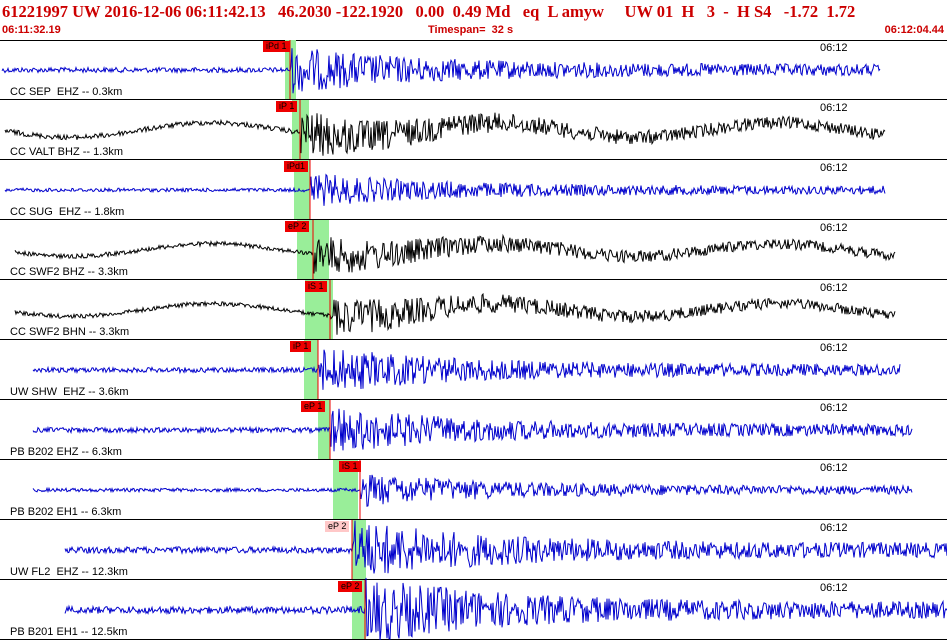  I want to click on timespan-label: Timespan= 32 s, so click(471, 30).